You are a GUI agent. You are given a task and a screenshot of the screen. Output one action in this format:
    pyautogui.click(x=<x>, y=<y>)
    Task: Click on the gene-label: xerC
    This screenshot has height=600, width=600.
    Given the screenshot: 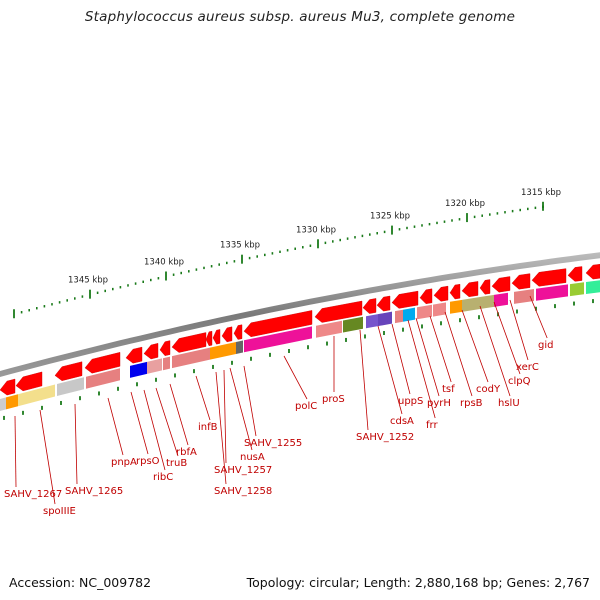 What is the action you would take?
    pyautogui.click(x=527, y=367)
    